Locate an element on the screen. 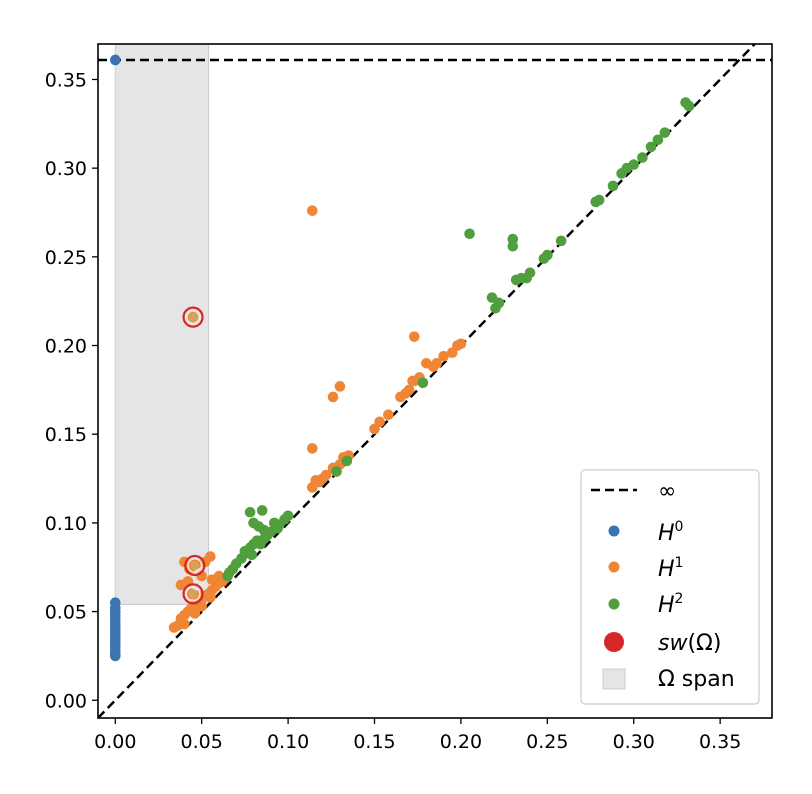 The height and width of the screenshot is (794, 812). x-axis-ticks: 0.00 0.05 0.10 0.15 0.20 0.25 0.30 0.35 is located at coordinates (417, 735).